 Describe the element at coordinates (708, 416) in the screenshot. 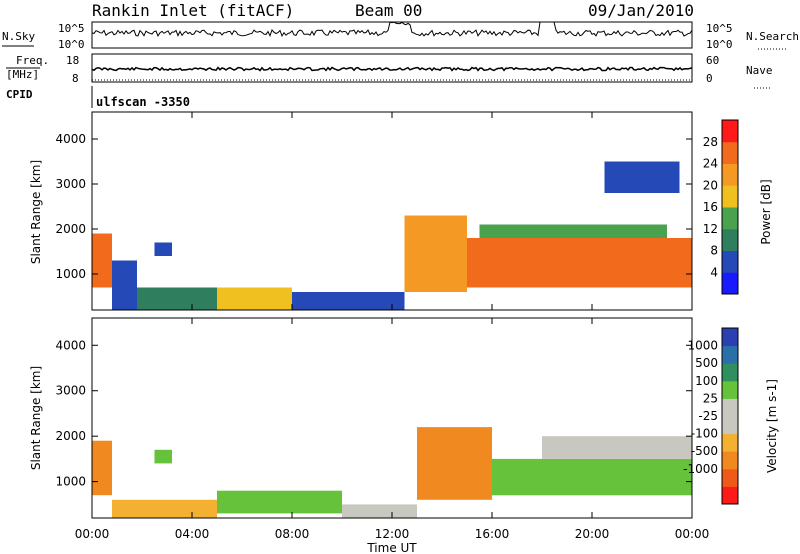

I see `velocity-colorbar-tick: -25` at that location.